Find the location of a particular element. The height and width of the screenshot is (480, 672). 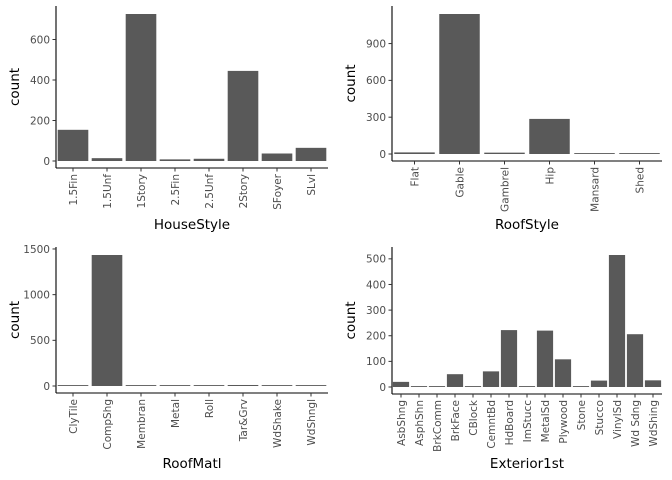

x-tick-label: SFoyer is located at coordinates (278, 191).